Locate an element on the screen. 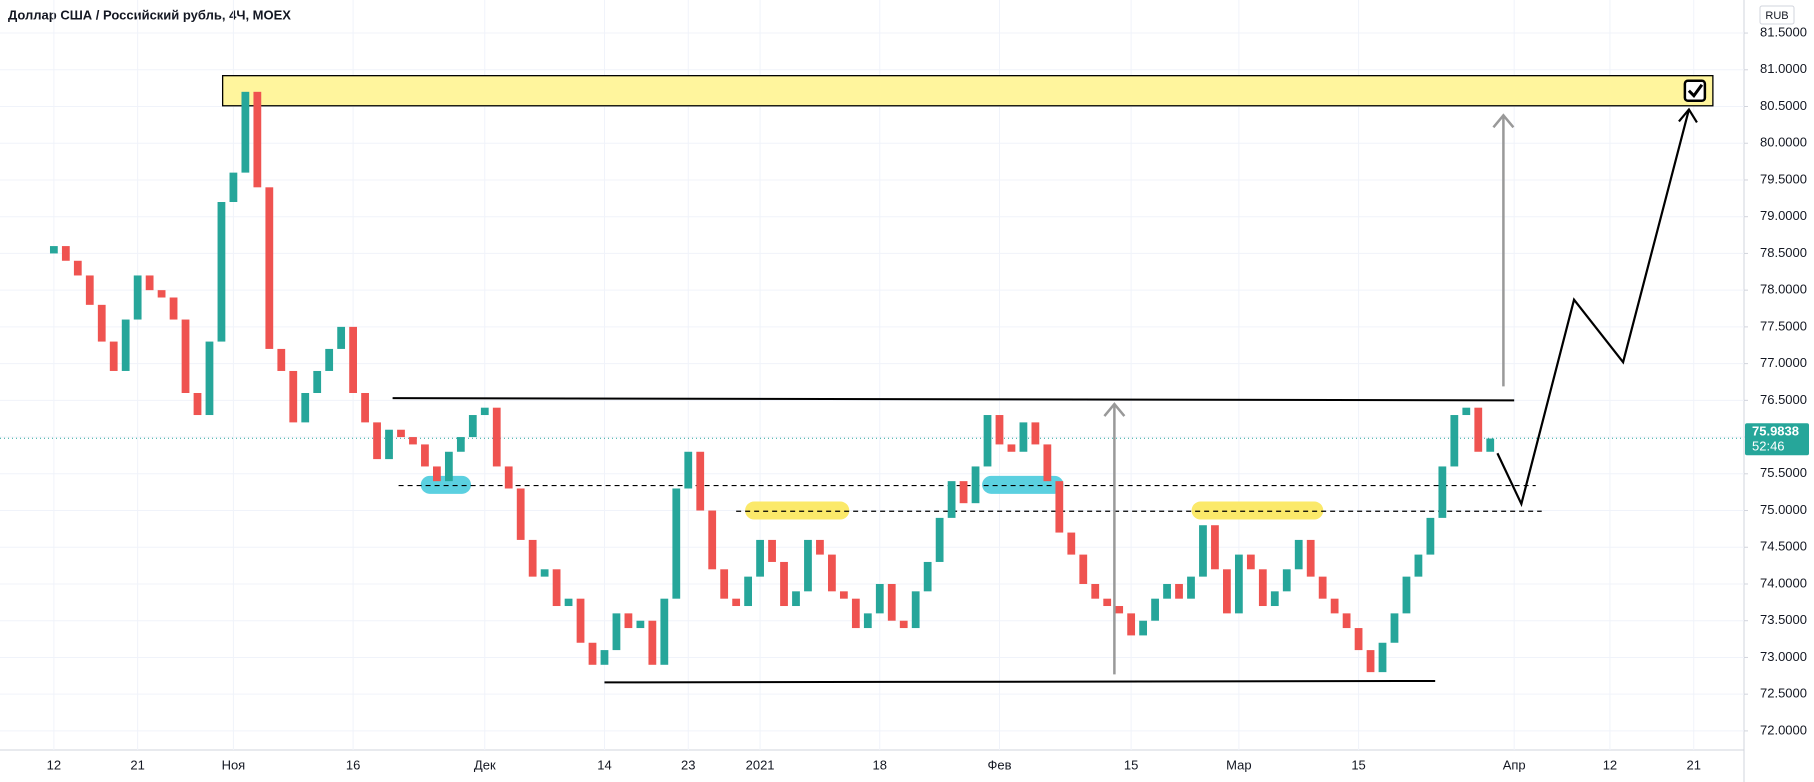  x-tick-label: Фев is located at coordinates (999, 764).